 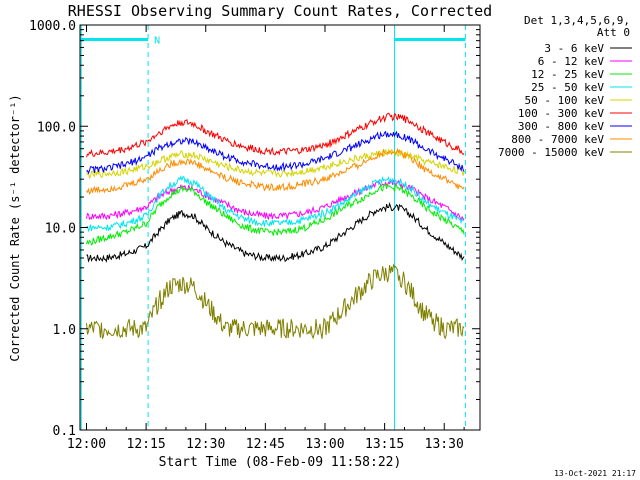 I want to click on x-tick-label-1: 12:15, so click(x=146, y=444).